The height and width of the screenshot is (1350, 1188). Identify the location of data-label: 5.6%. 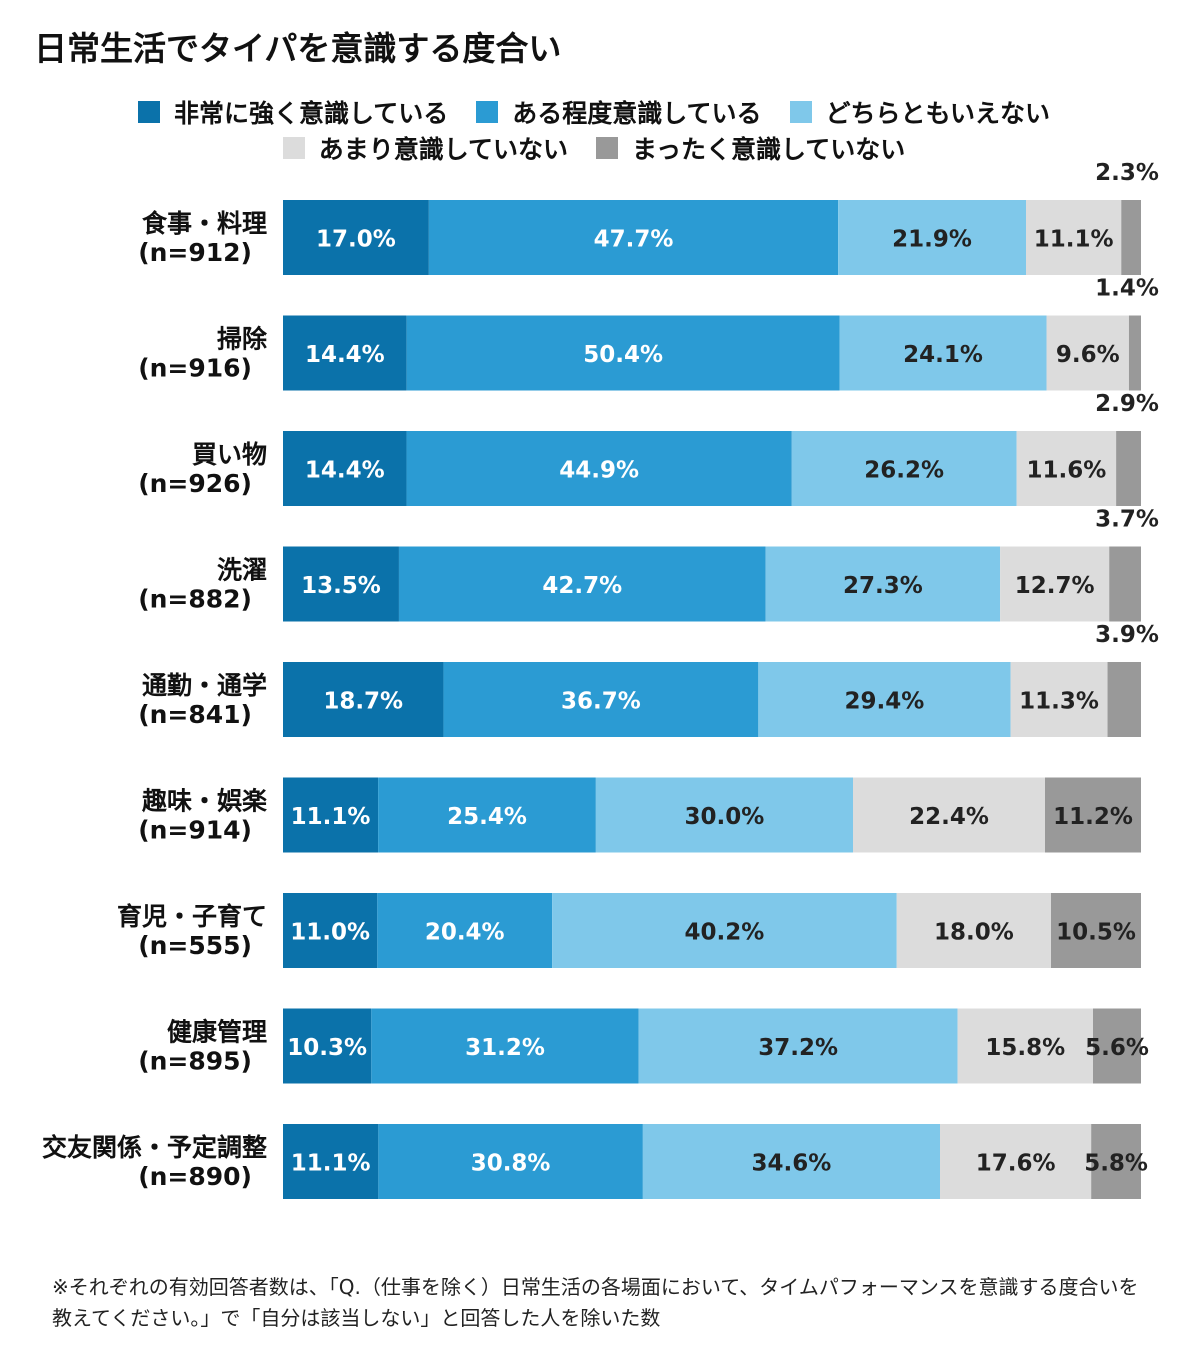
(1117, 1048).